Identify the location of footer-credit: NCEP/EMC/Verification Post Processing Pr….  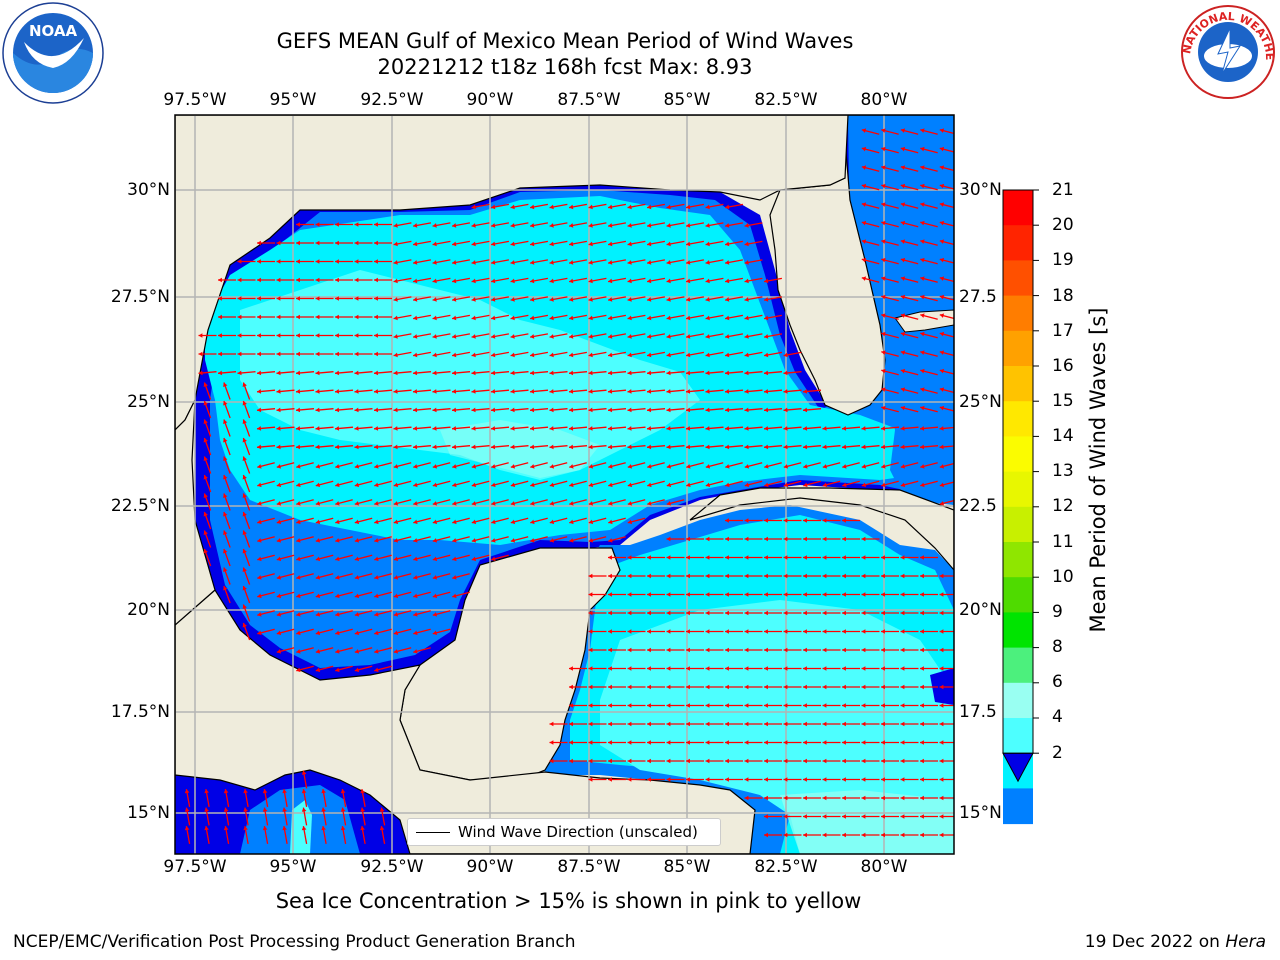
(294, 942).